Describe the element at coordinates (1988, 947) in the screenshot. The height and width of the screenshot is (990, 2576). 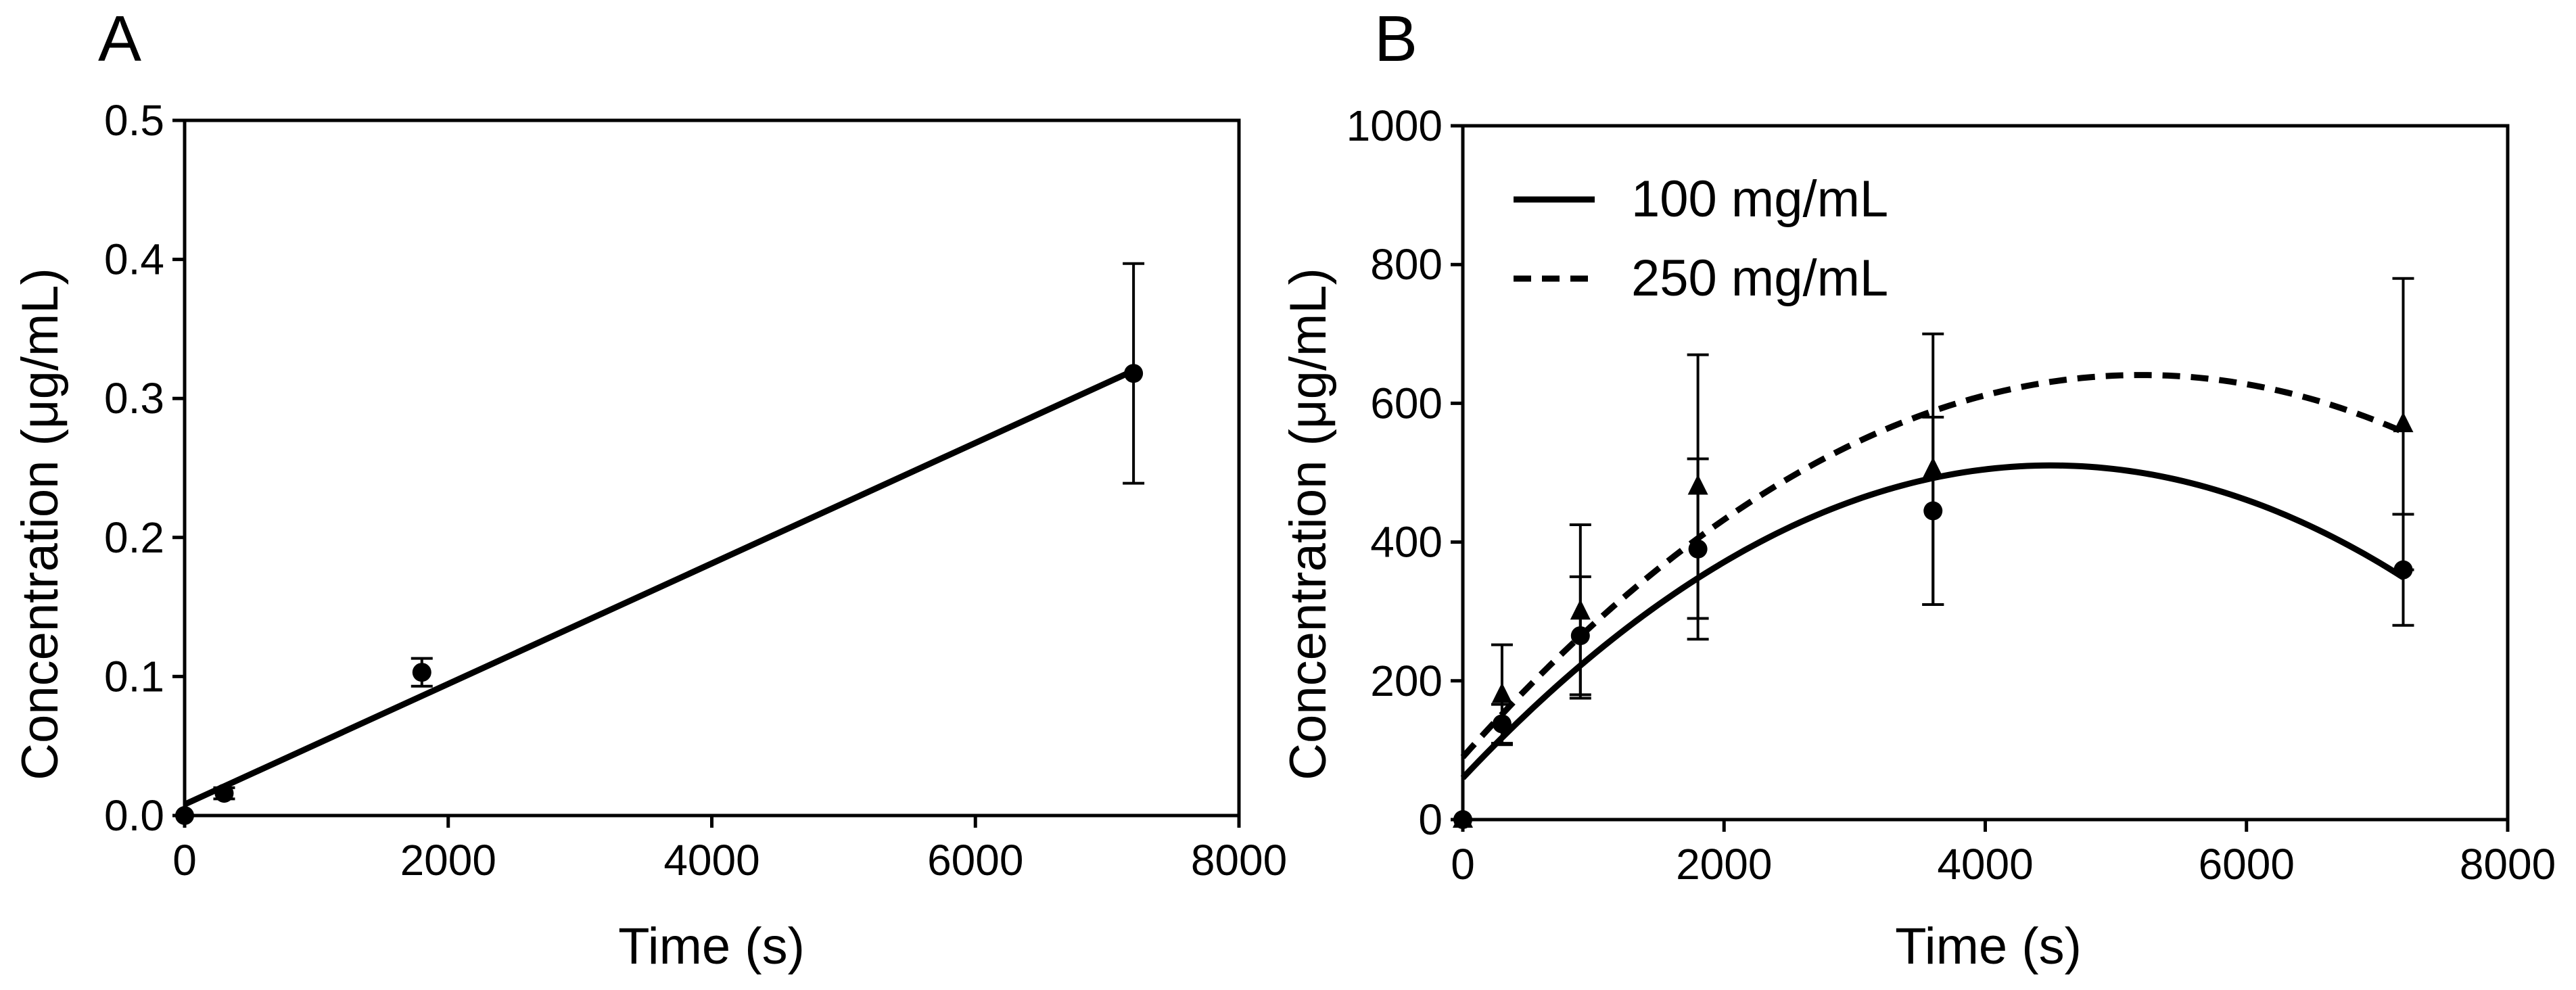
I see `panel-b-x-axis-title: Time (s)` at that location.